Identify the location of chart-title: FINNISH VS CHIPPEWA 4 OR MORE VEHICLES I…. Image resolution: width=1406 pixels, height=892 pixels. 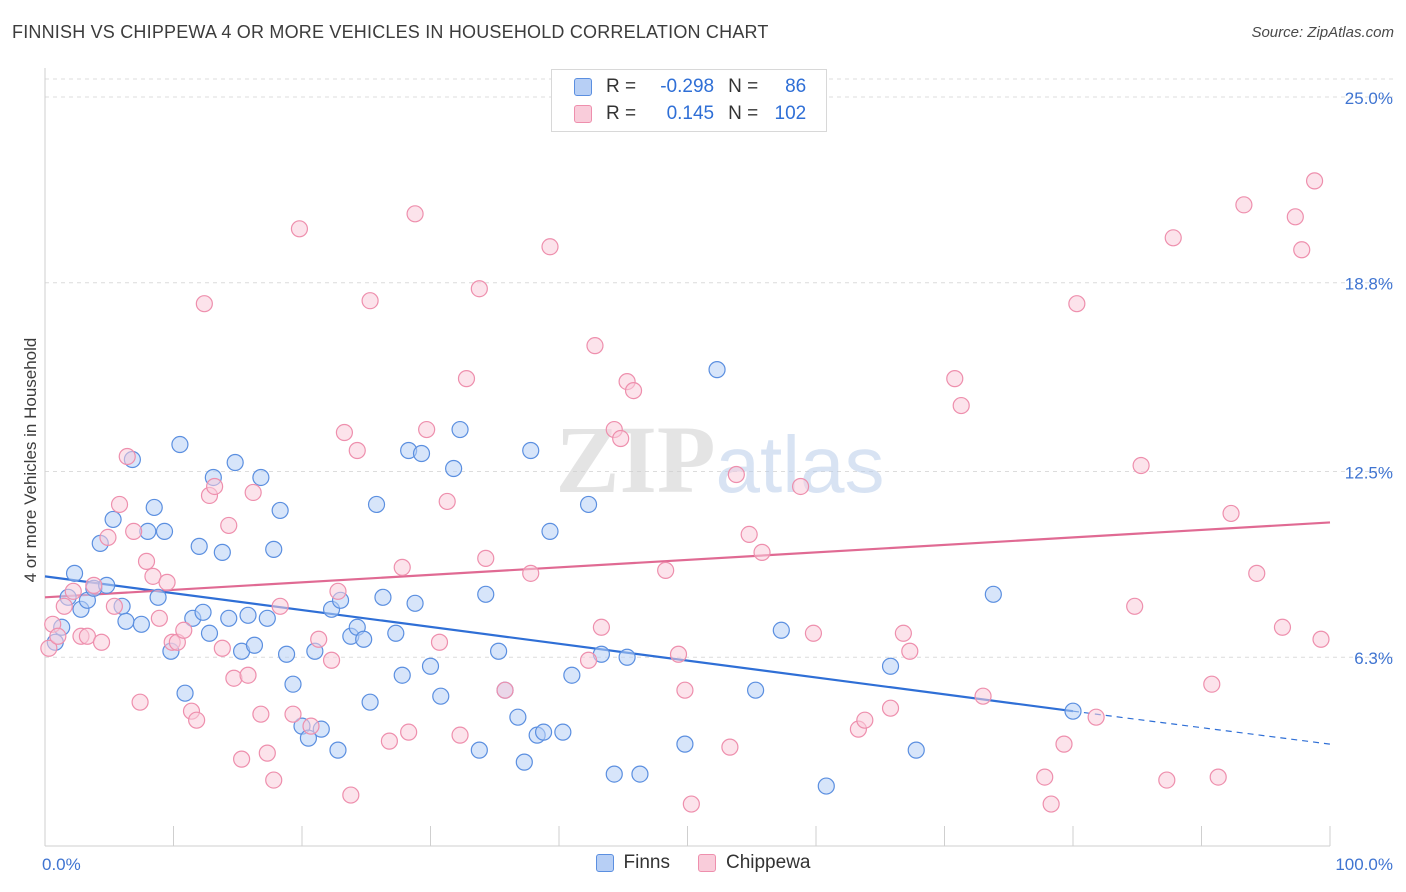
(390, 32).